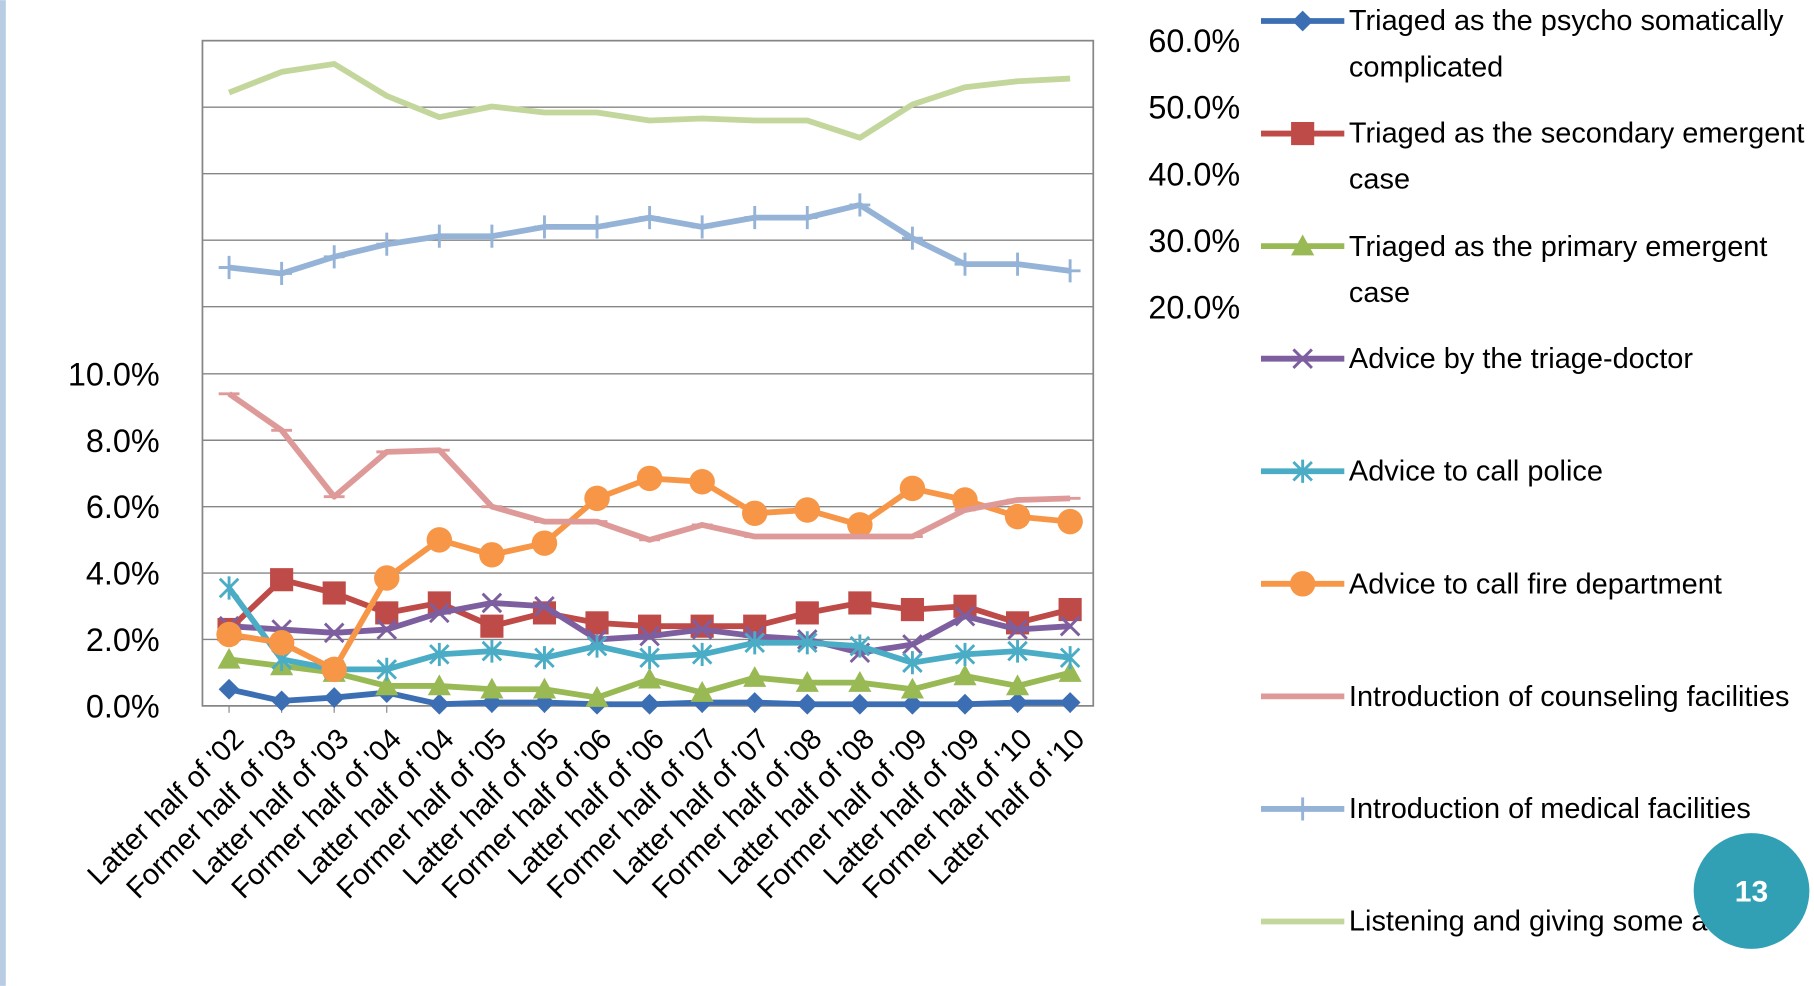 The height and width of the screenshot is (986, 1814). I want to click on legend-item: Introduction of counseling facilities, so click(1569, 696).